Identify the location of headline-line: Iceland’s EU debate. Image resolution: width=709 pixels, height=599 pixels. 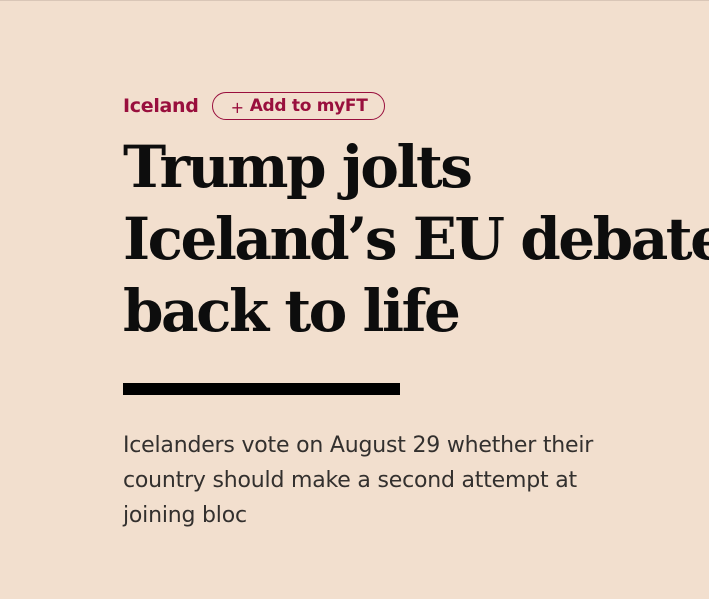
(416, 239).